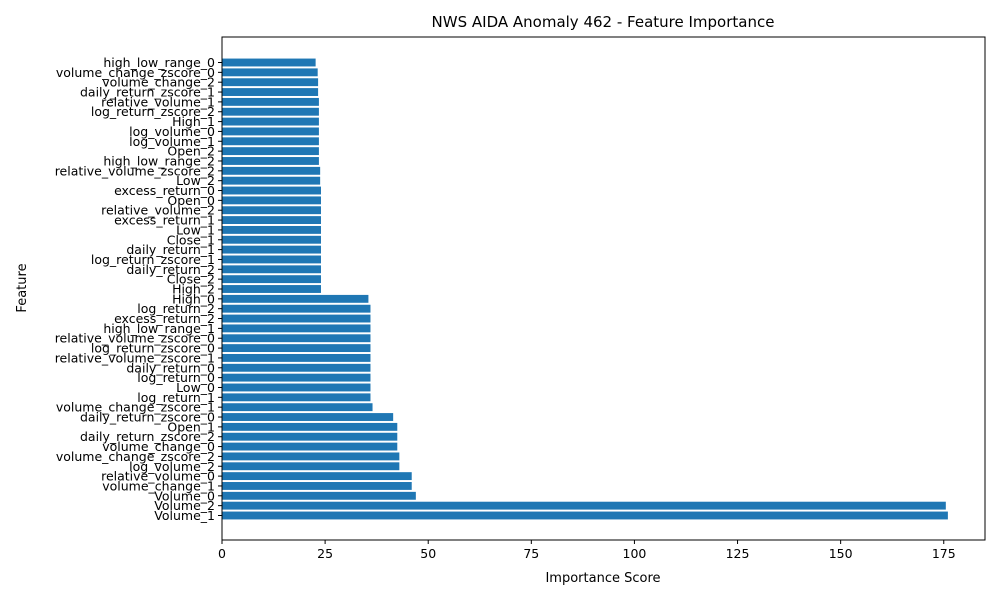  I want to click on y-tick-label: Close_1, so click(191, 239).